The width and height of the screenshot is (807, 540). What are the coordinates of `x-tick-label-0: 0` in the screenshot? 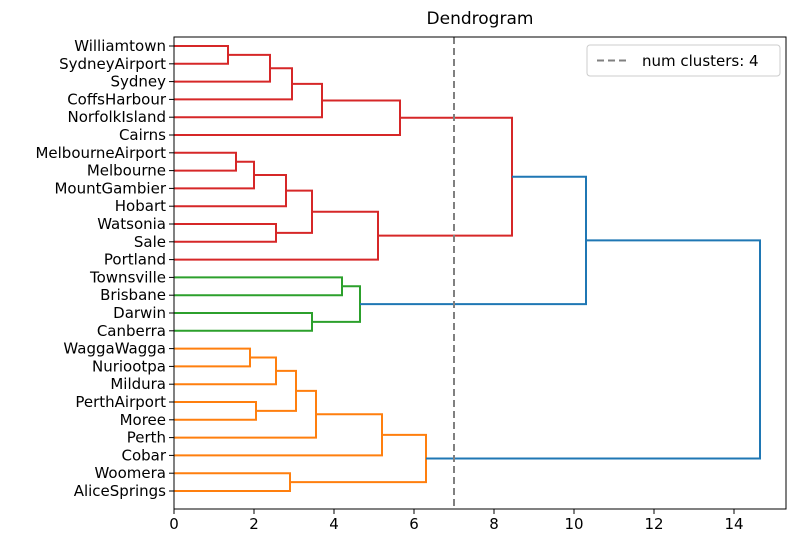 It's located at (174, 524).